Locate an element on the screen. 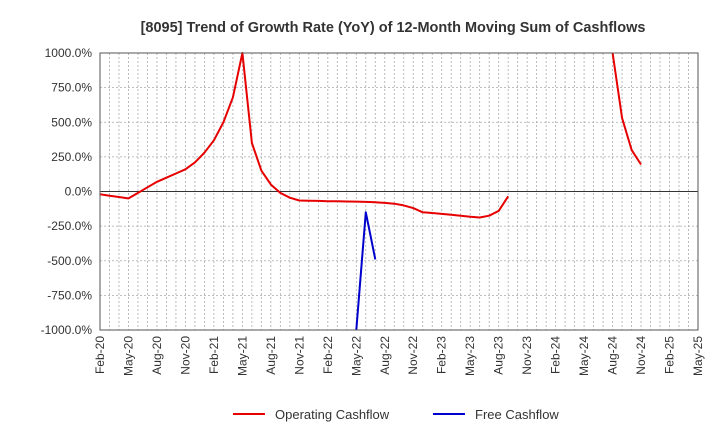  x-tick-label: Feb-20 is located at coordinates (100, 355).